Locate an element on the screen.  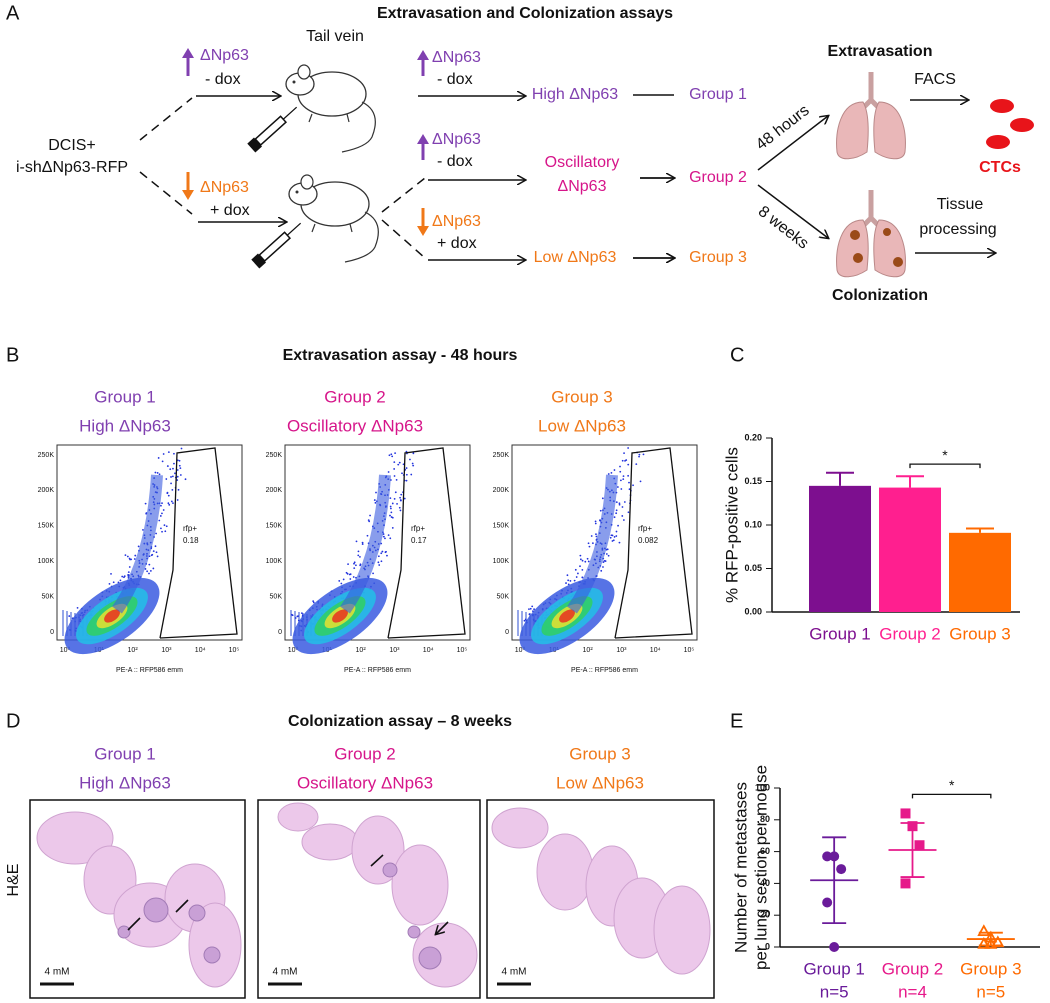
marker-label: ΔNp63 is located at coordinates (224, 55).